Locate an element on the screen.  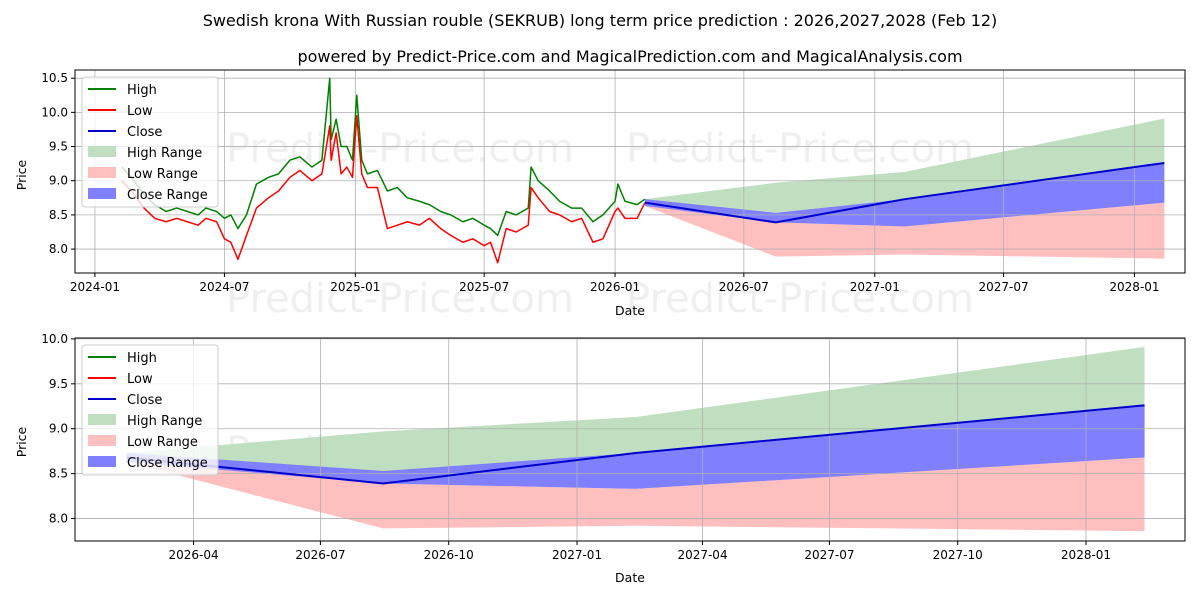
high-line is located at coordinates (383, 157).